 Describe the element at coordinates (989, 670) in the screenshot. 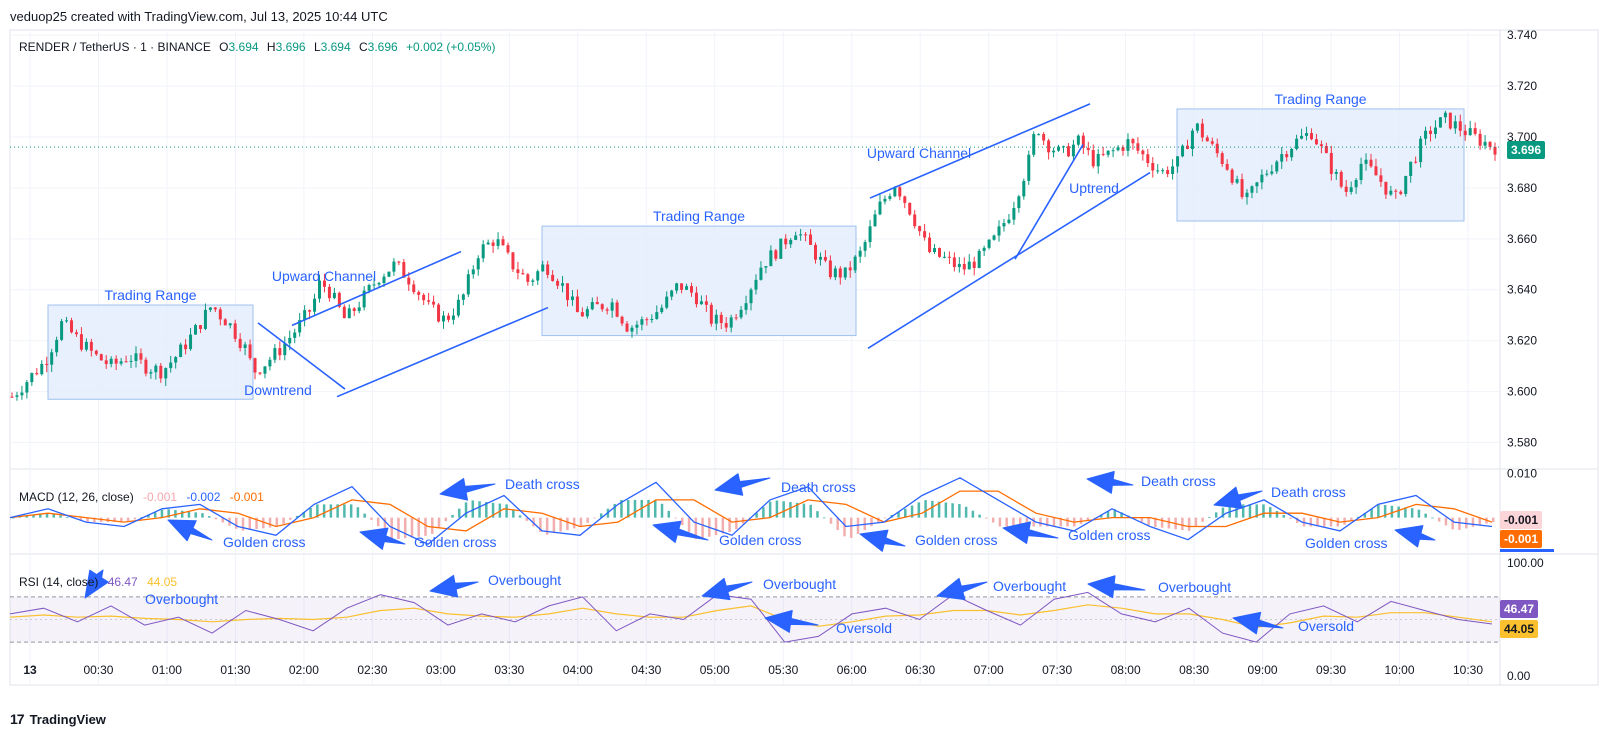

I see `time-tick-label: 07:00` at that location.